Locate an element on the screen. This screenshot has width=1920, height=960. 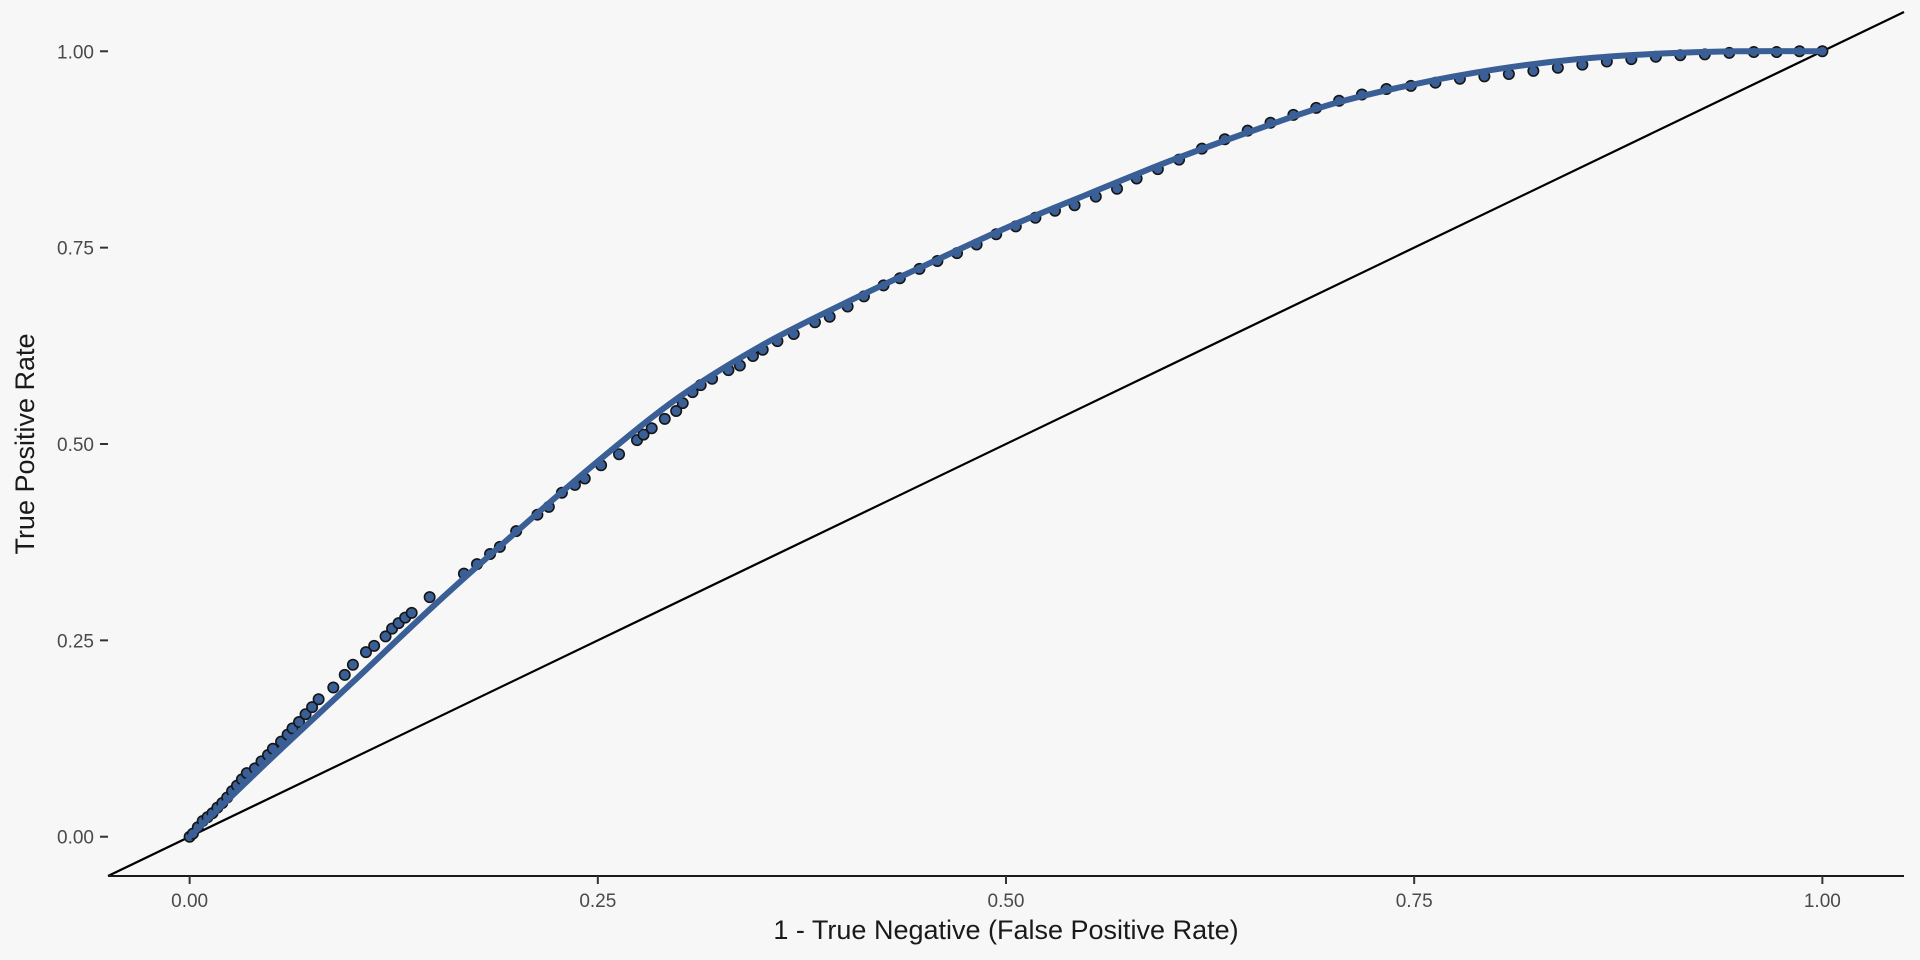
x-tick-label: 1.00 is located at coordinates (1822, 901).